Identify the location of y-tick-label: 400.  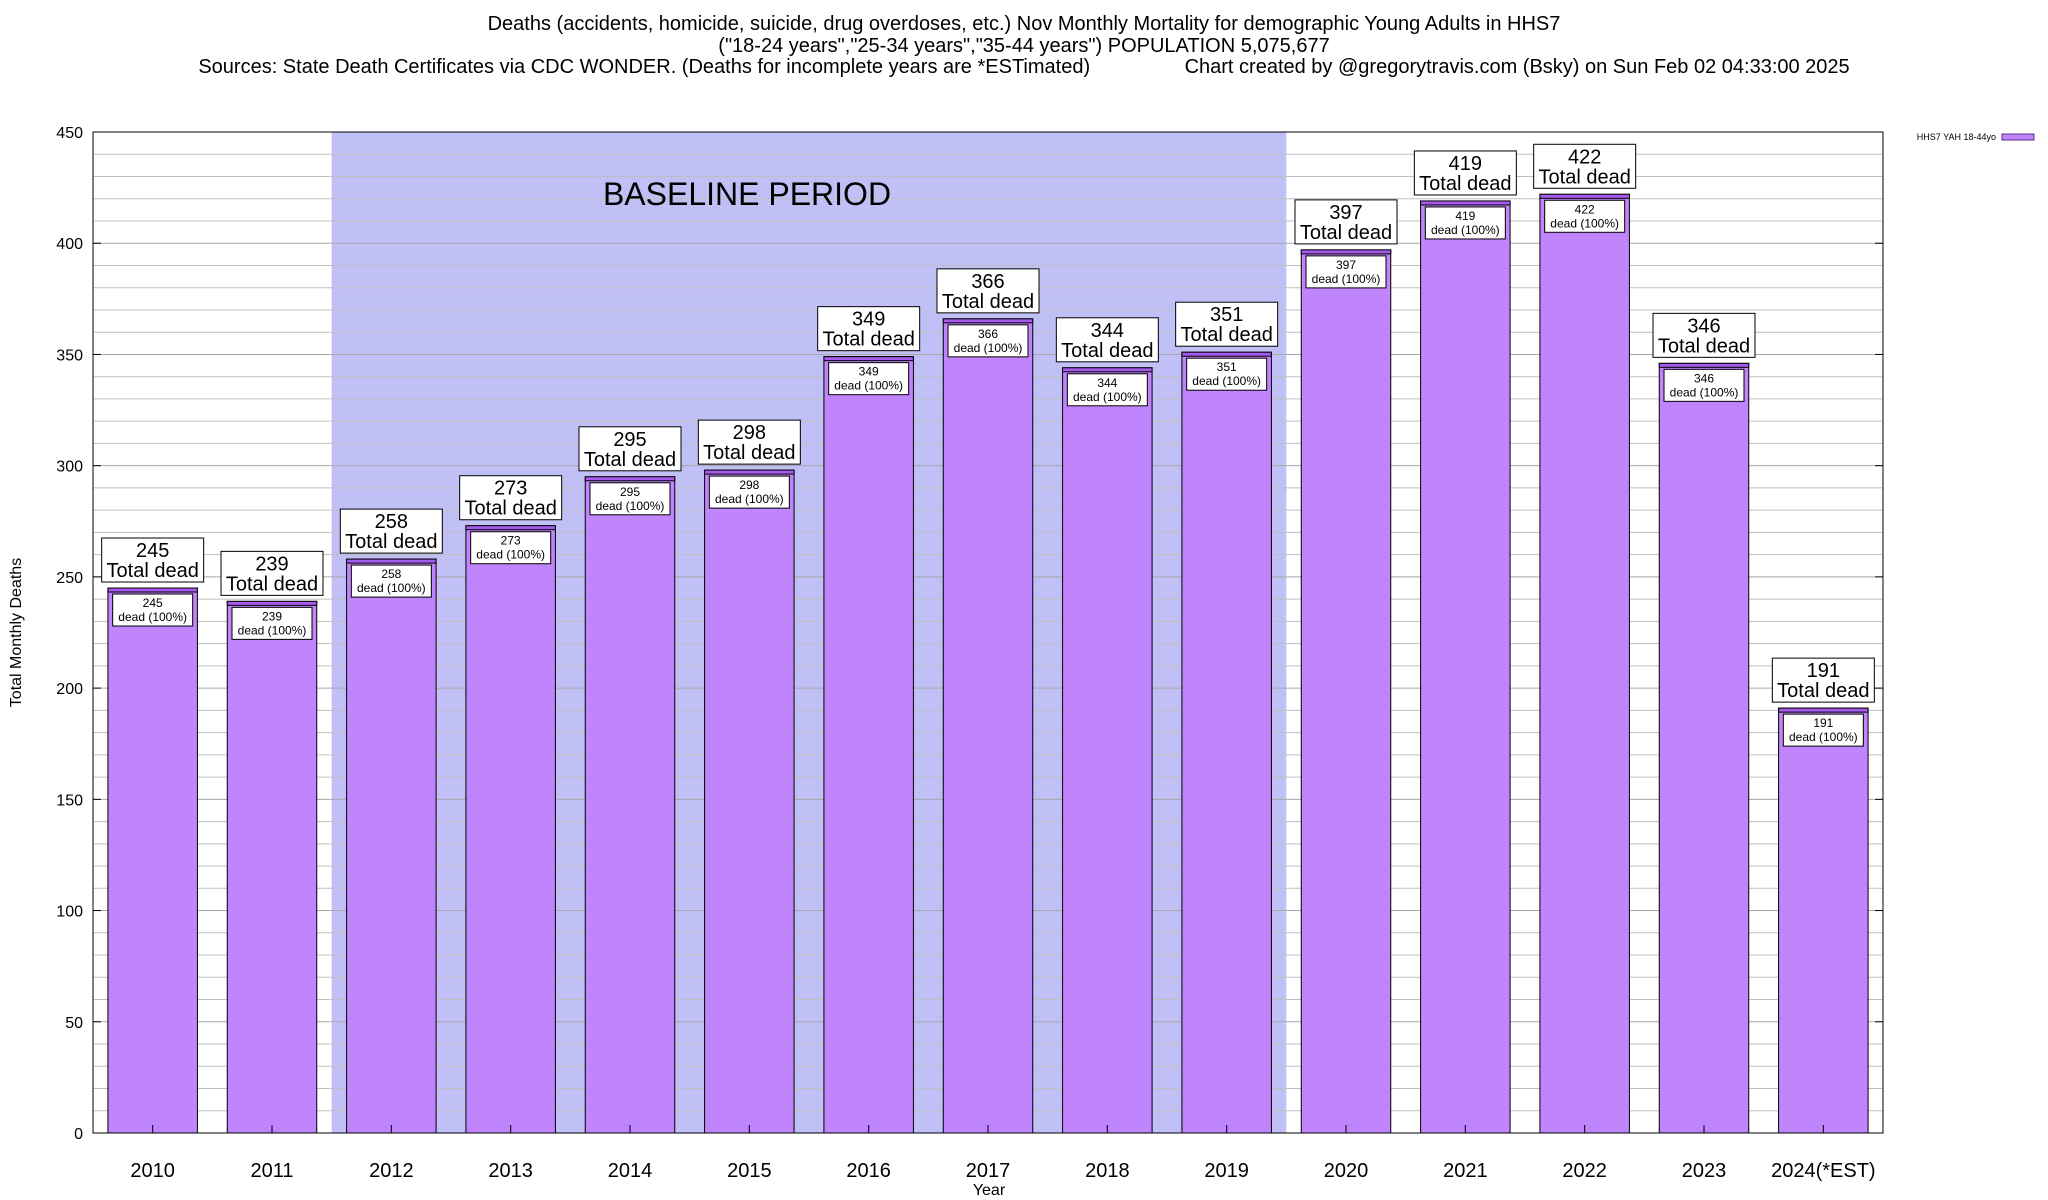
(69, 244).